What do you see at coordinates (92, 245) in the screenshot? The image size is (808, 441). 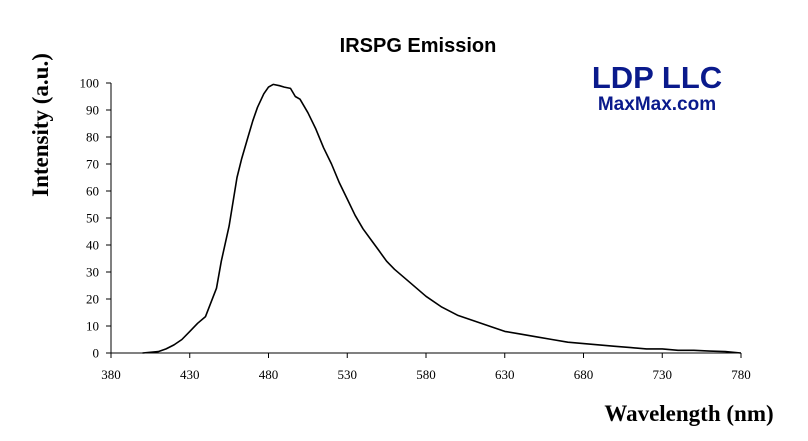 I see `y-tick-label: 40` at bounding box center [92, 245].